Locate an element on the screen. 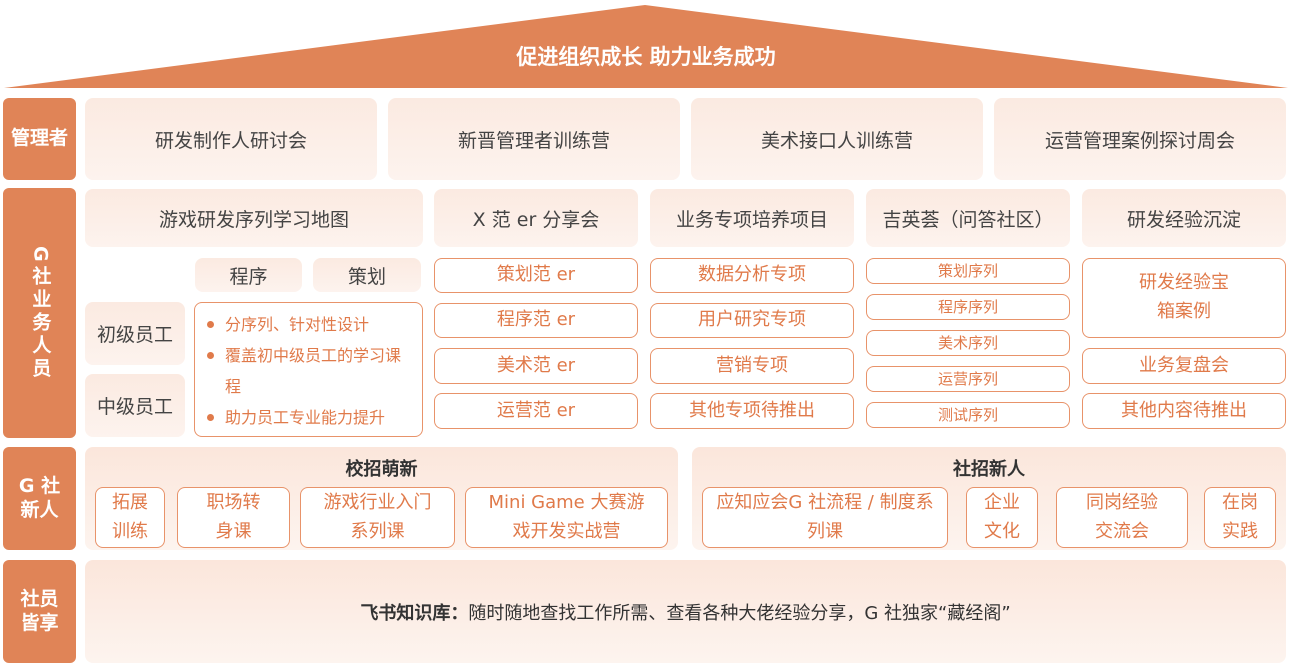 The width and height of the screenshot is (1292, 666). social-item: 在岗实践 is located at coordinates (1240, 517).